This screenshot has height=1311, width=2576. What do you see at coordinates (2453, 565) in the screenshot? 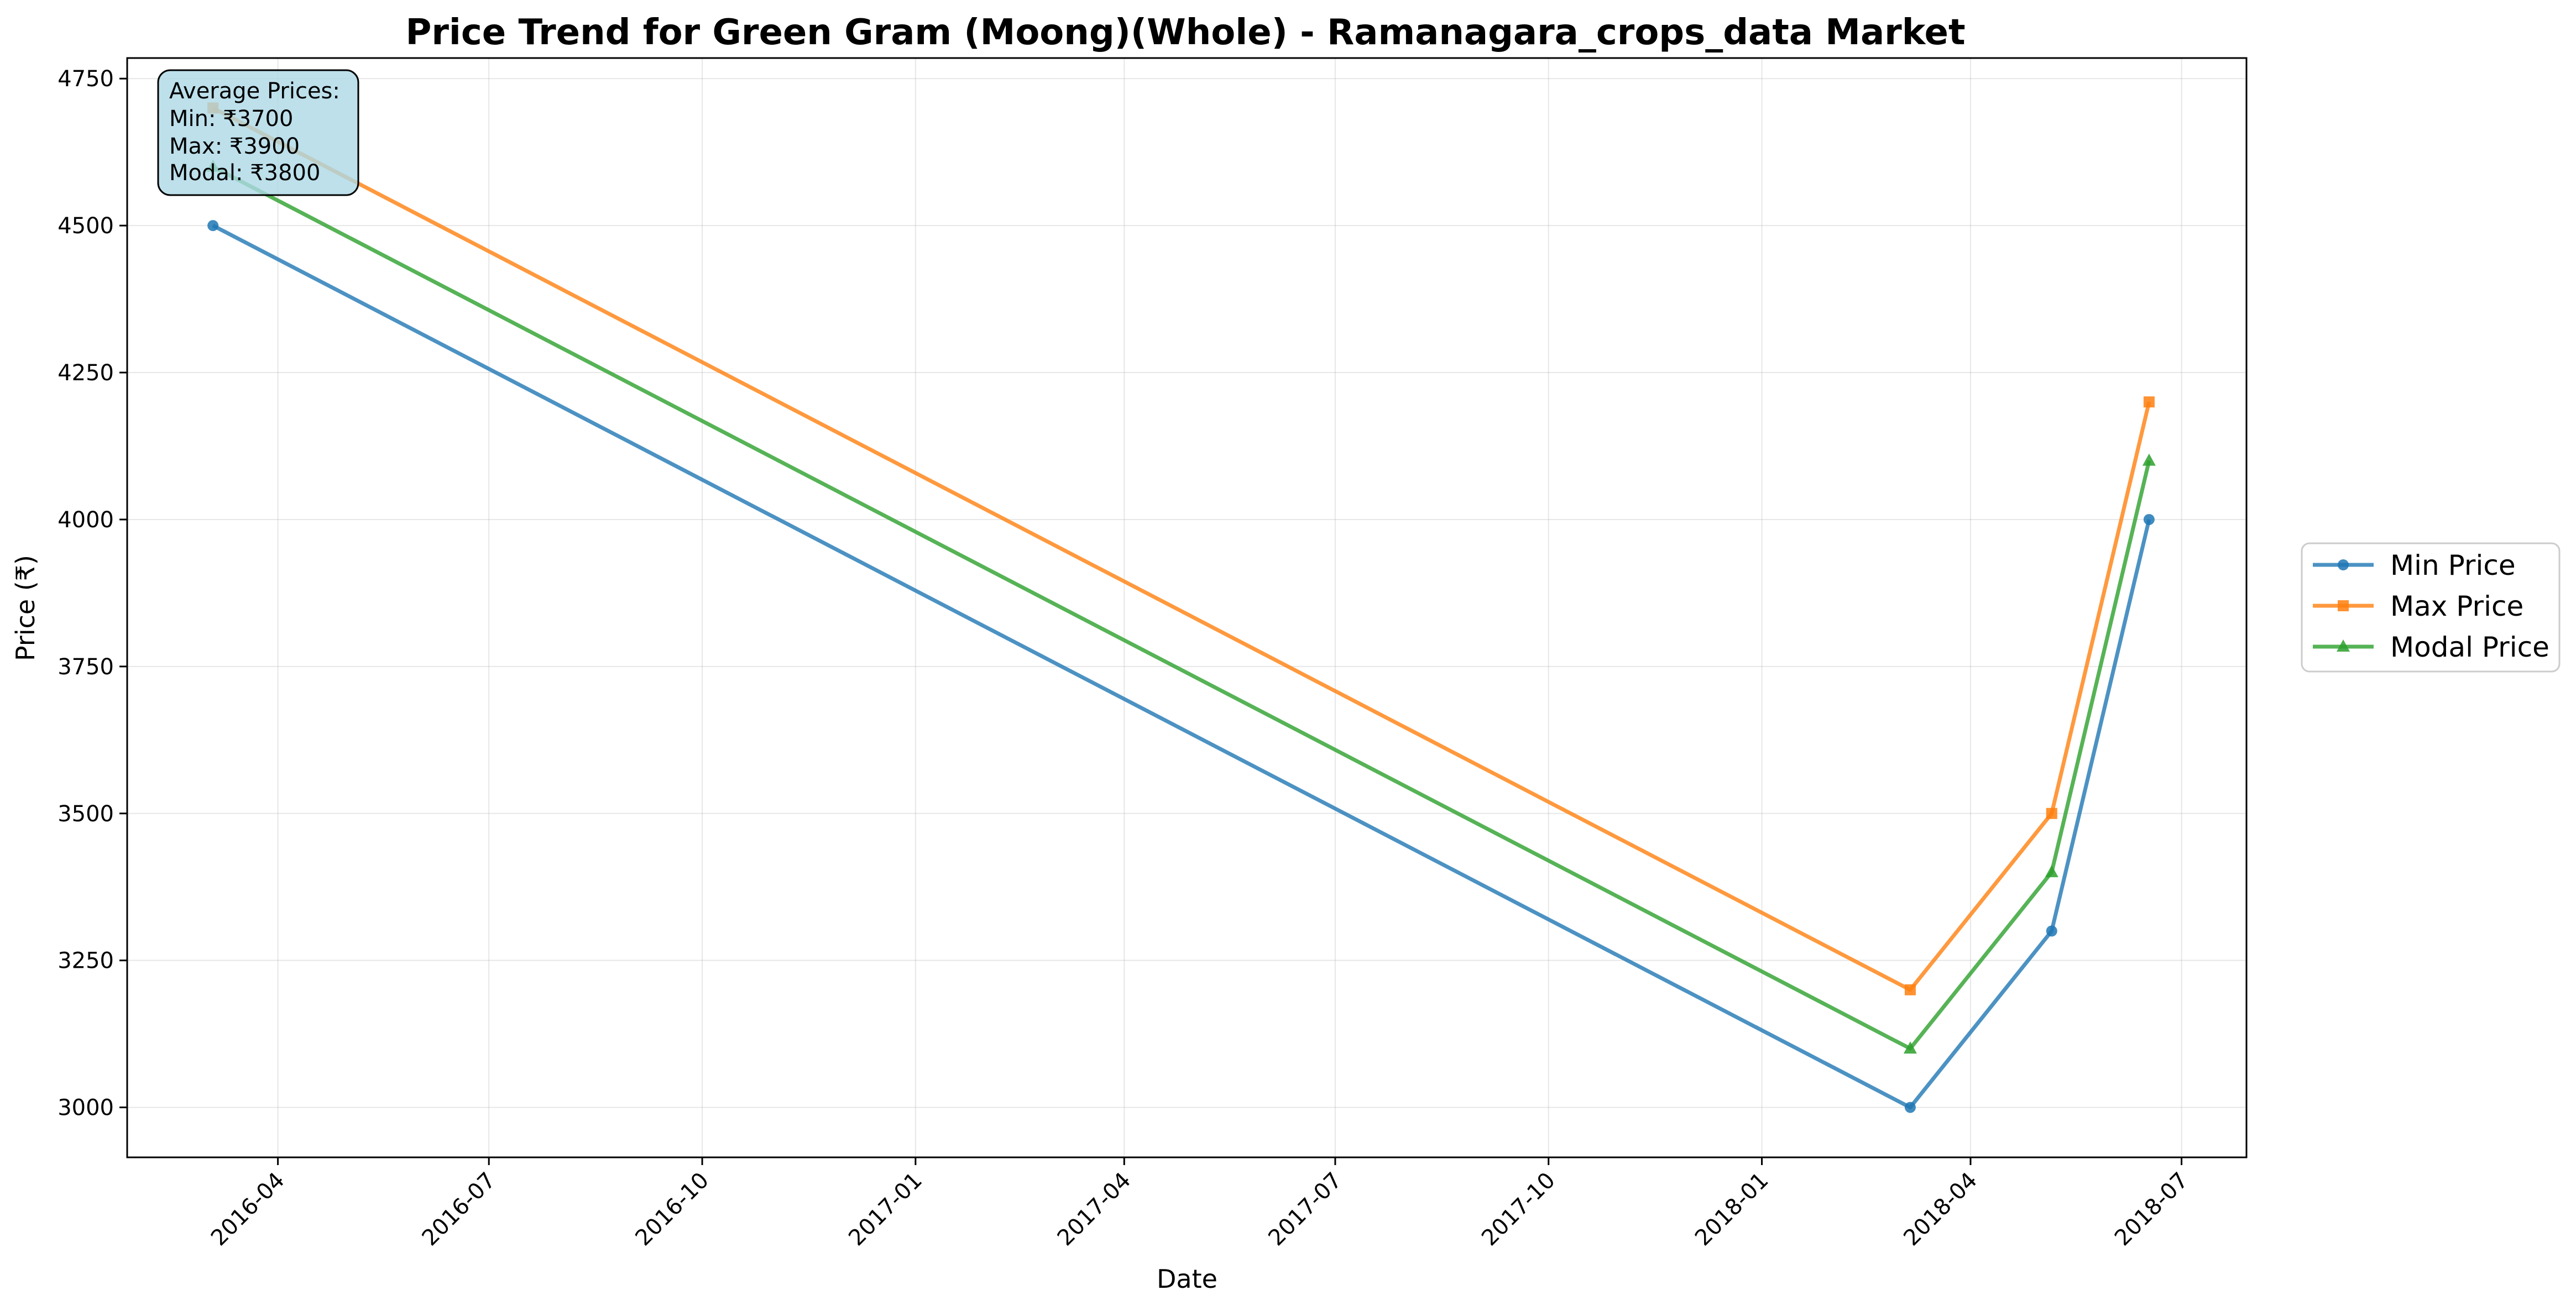
I see `legend-label-min-price: Min Price` at bounding box center [2453, 565].